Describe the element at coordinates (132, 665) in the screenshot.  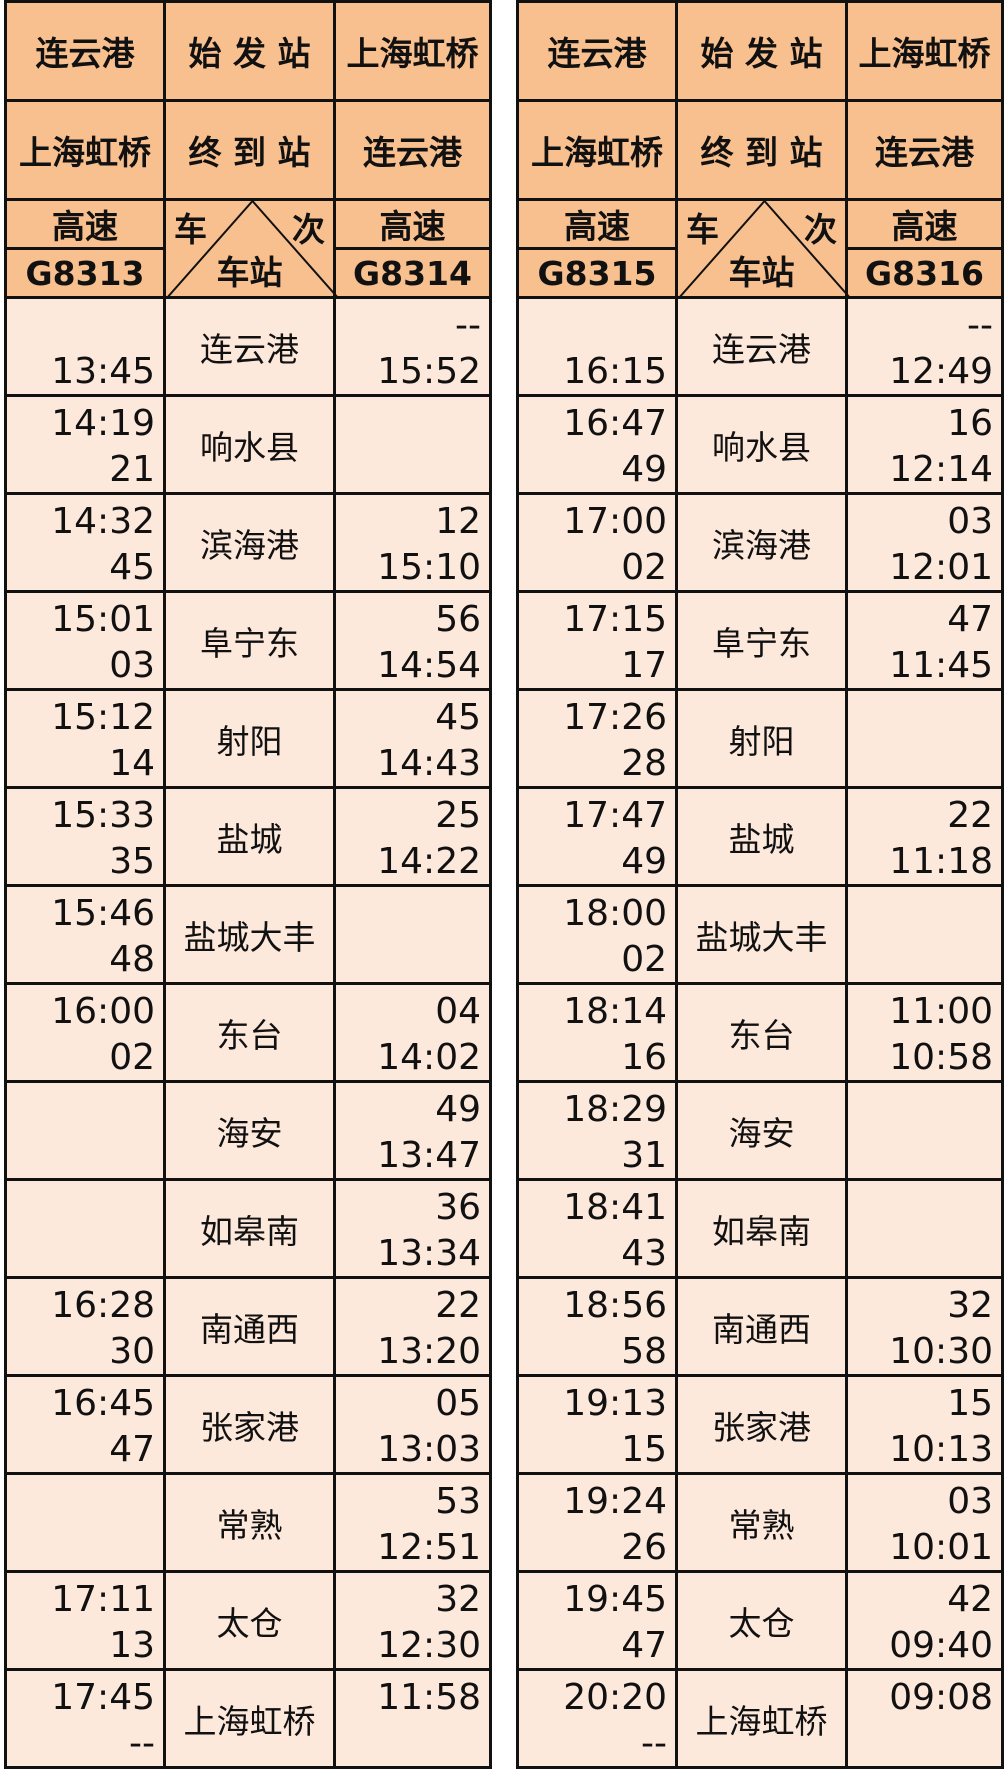
I see `departure-time: 03` at that location.